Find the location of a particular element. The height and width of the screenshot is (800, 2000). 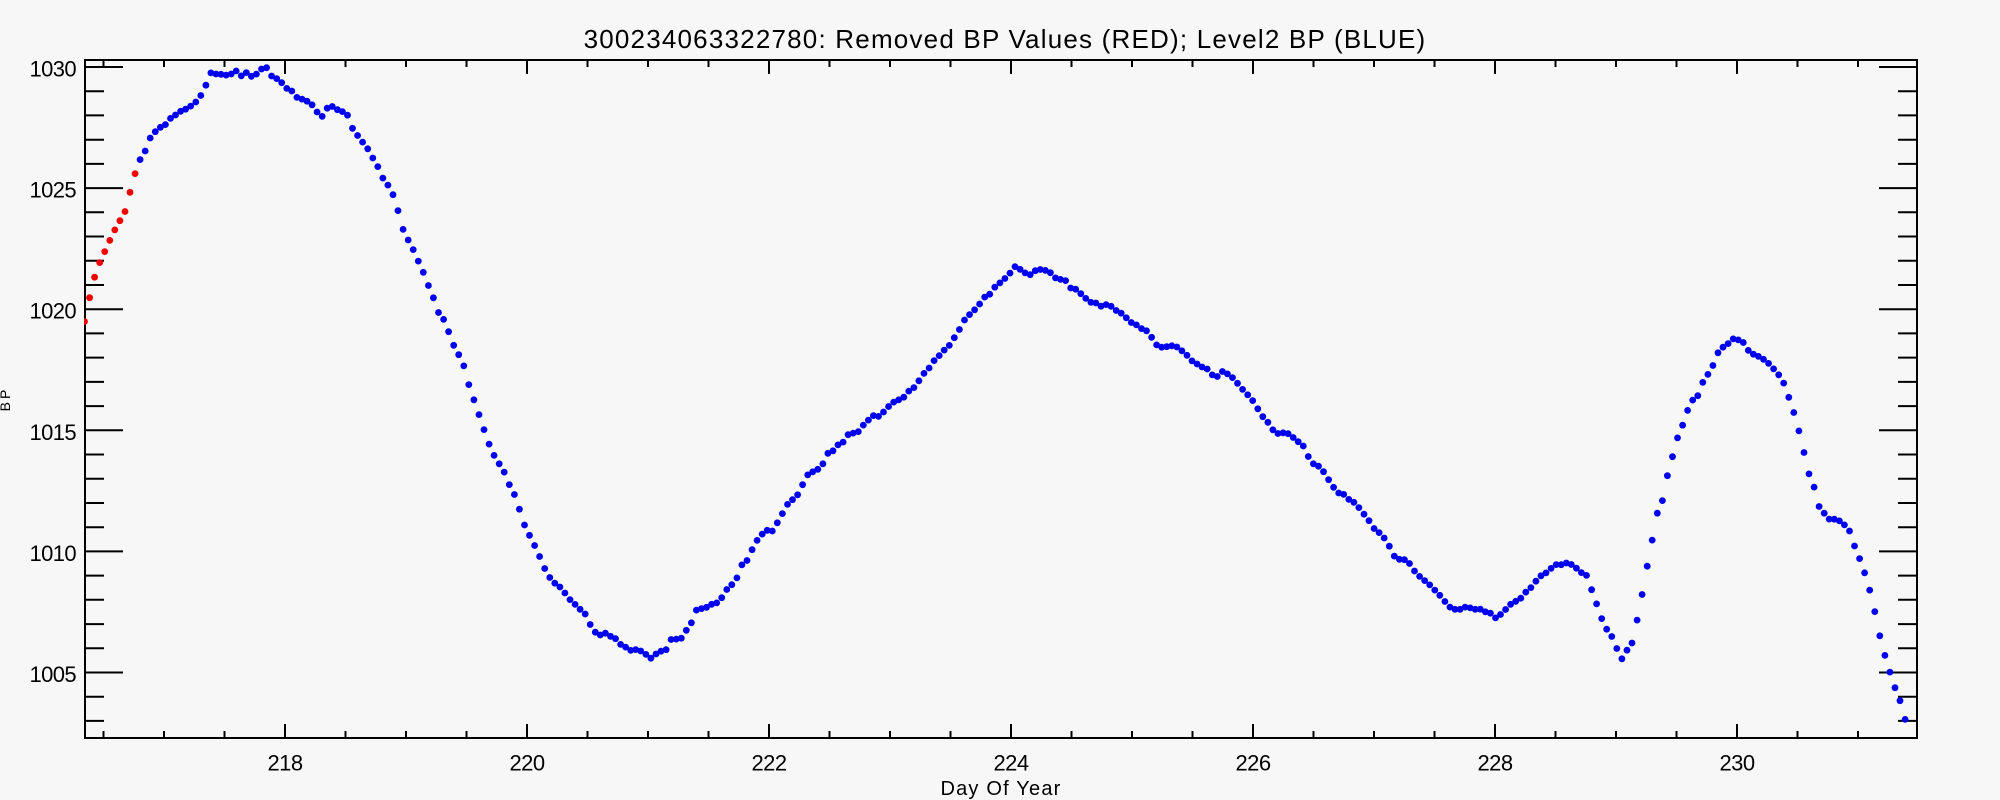

svg-text: 1010 is located at coordinates (52, 553).